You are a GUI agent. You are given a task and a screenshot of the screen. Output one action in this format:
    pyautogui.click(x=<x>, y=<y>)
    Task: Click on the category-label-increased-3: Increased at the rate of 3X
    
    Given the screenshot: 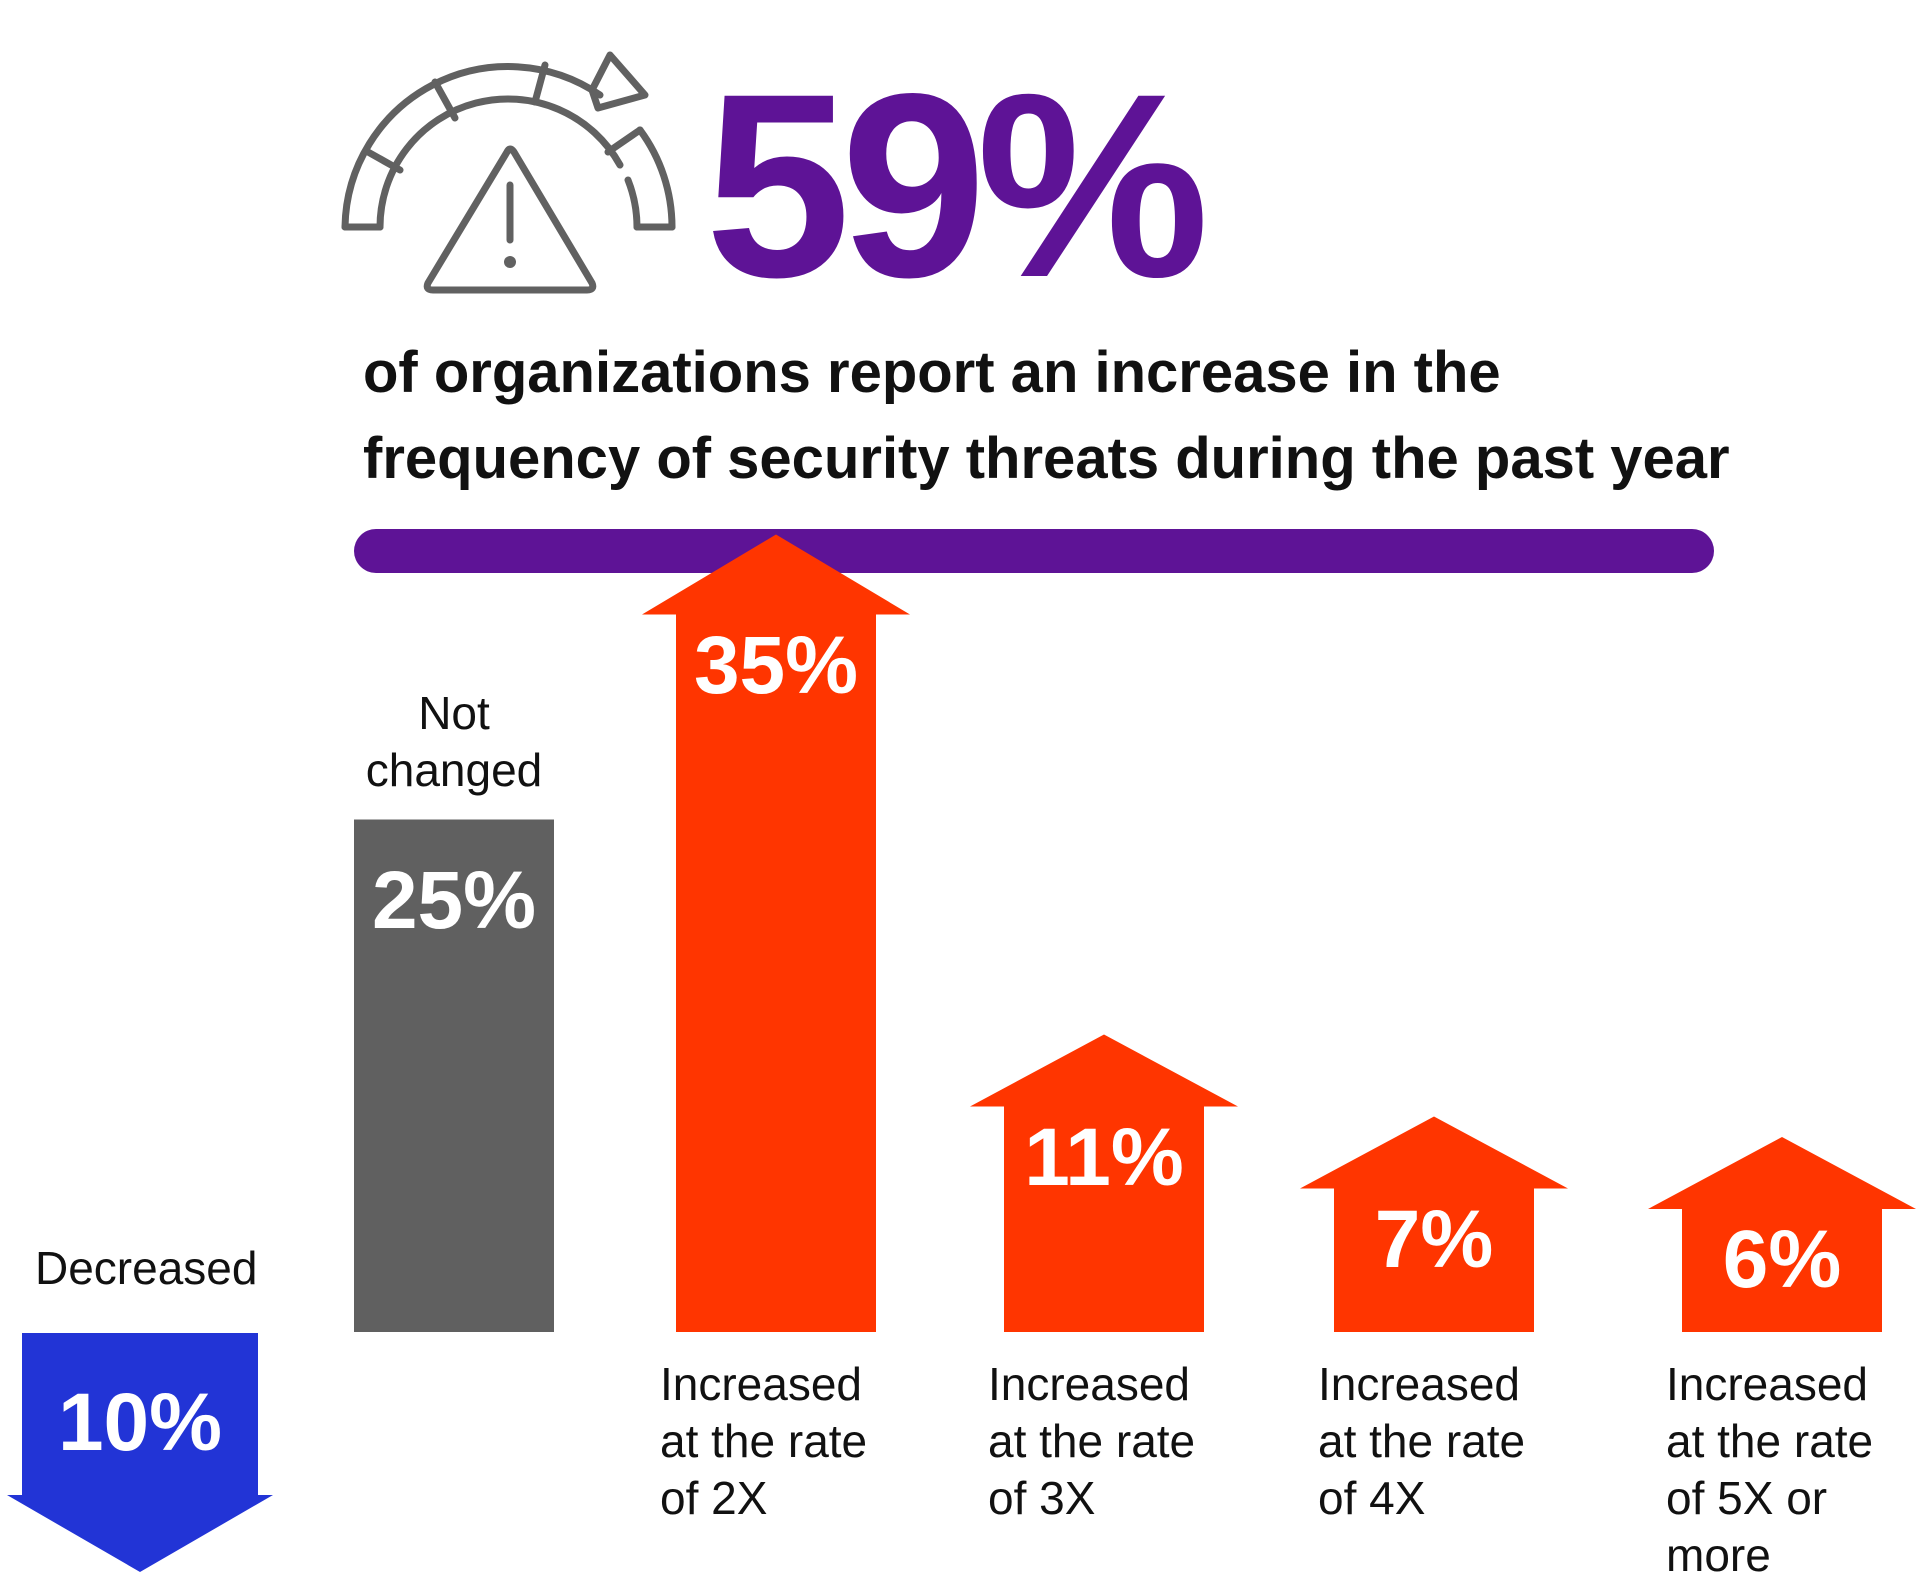 What is the action you would take?
    pyautogui.click(x=1092, y=1441)
    